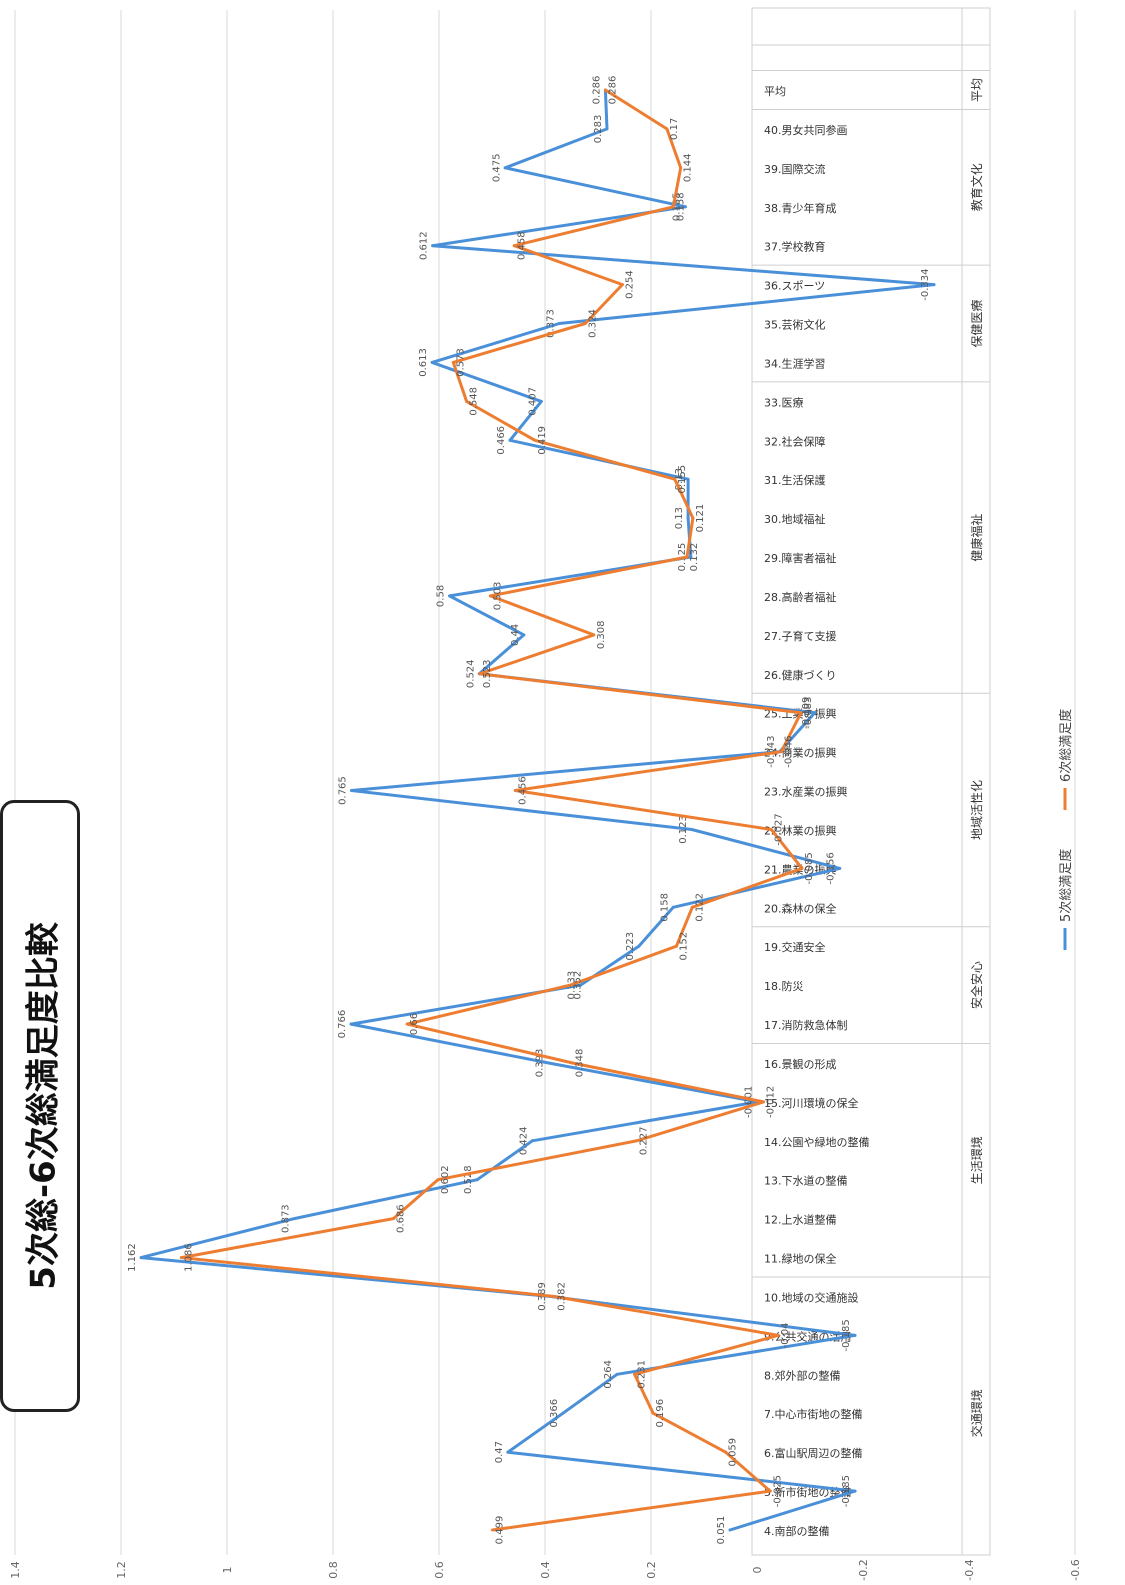 Image resolution: width=1125 pixels, height=1585 pixels. What do you see at coordinates (800, 1259) in the screenshot?
I see `category-label: 11.緑地の保全` at bounding box center [800, 1259].